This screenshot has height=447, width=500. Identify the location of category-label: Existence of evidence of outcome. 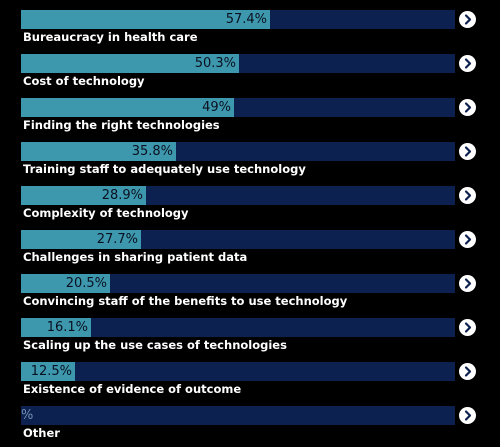
(132, 389).